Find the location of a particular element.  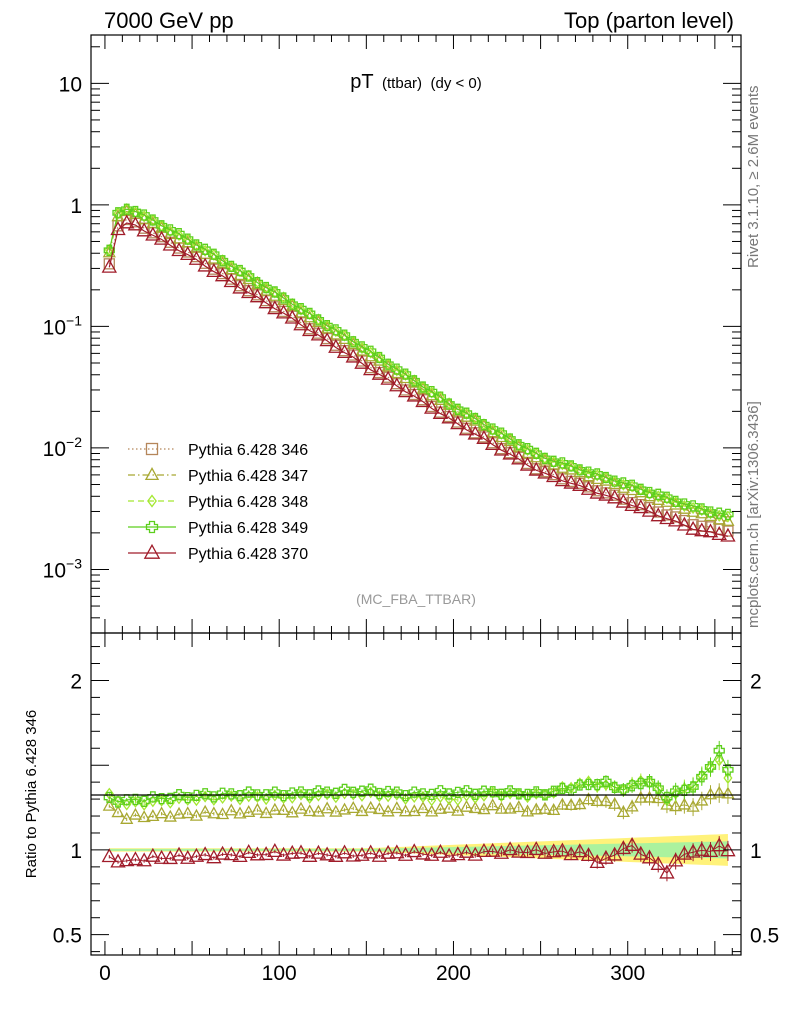

analysis-watermark: (MC_FBA_TTBAR) is located at coordinates (416, 599).